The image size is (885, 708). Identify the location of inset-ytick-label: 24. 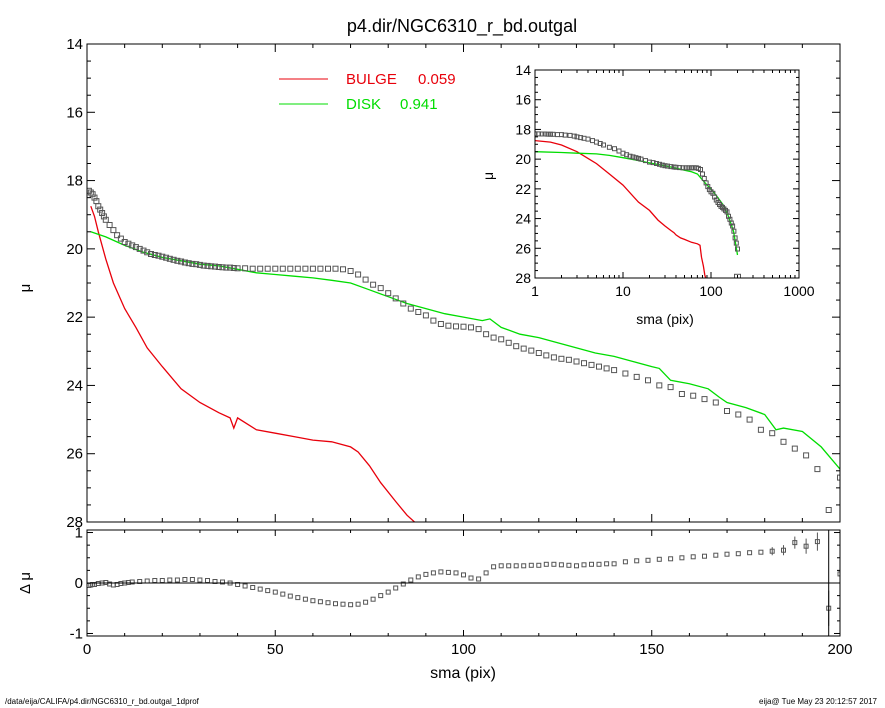
(523, 219).